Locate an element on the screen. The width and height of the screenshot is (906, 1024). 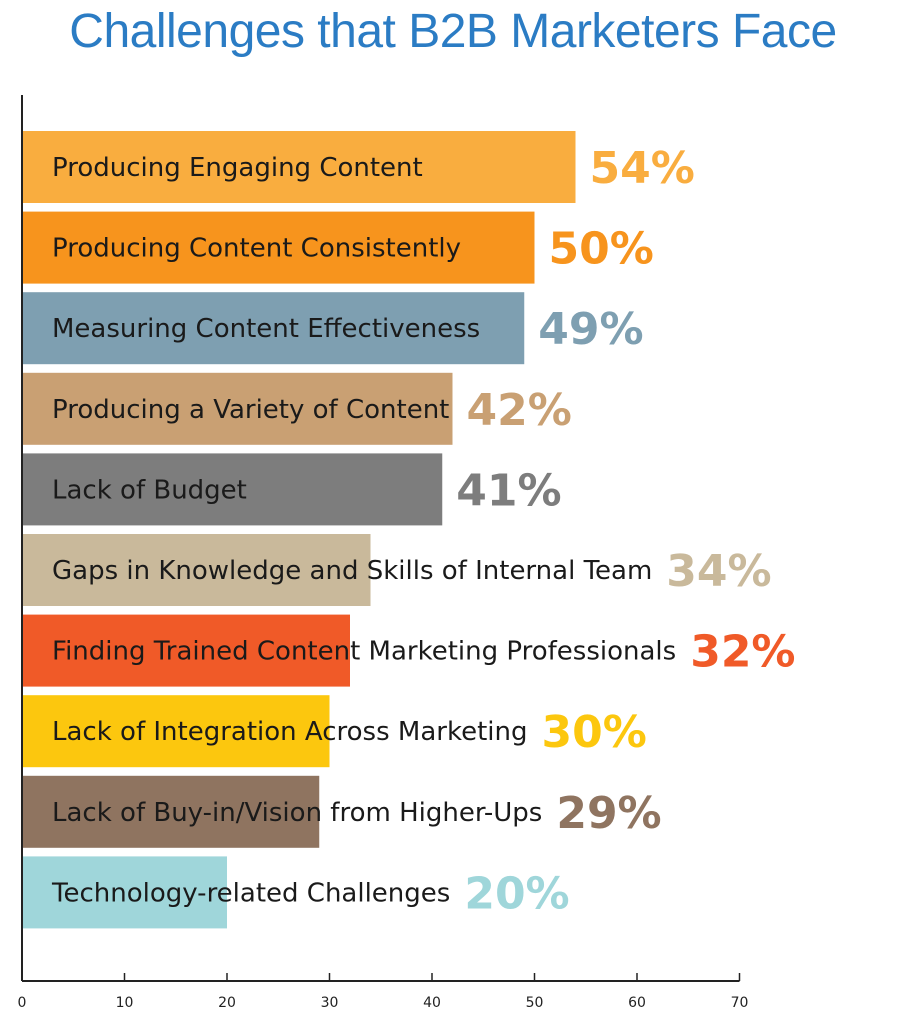
x-tick-label-60: 60 is located at coordinates (637, 1003).